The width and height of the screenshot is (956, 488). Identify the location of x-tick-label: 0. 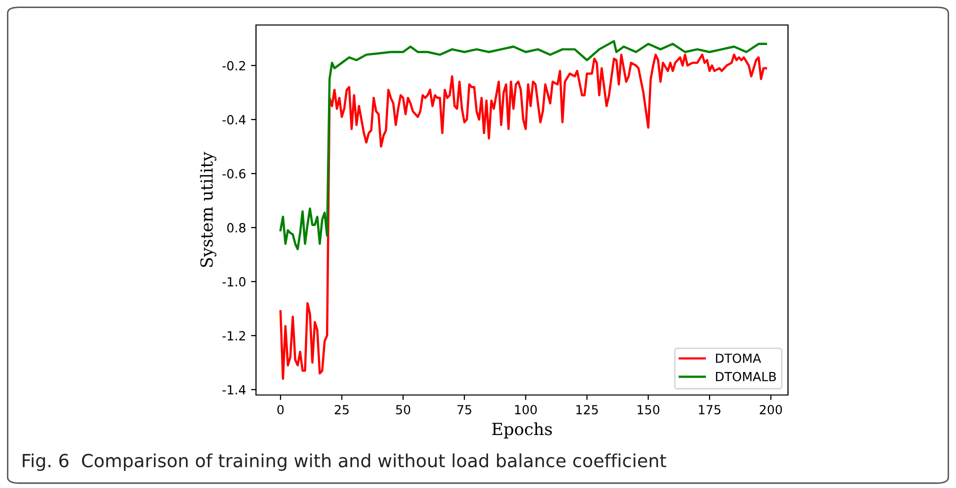
(280, 409).